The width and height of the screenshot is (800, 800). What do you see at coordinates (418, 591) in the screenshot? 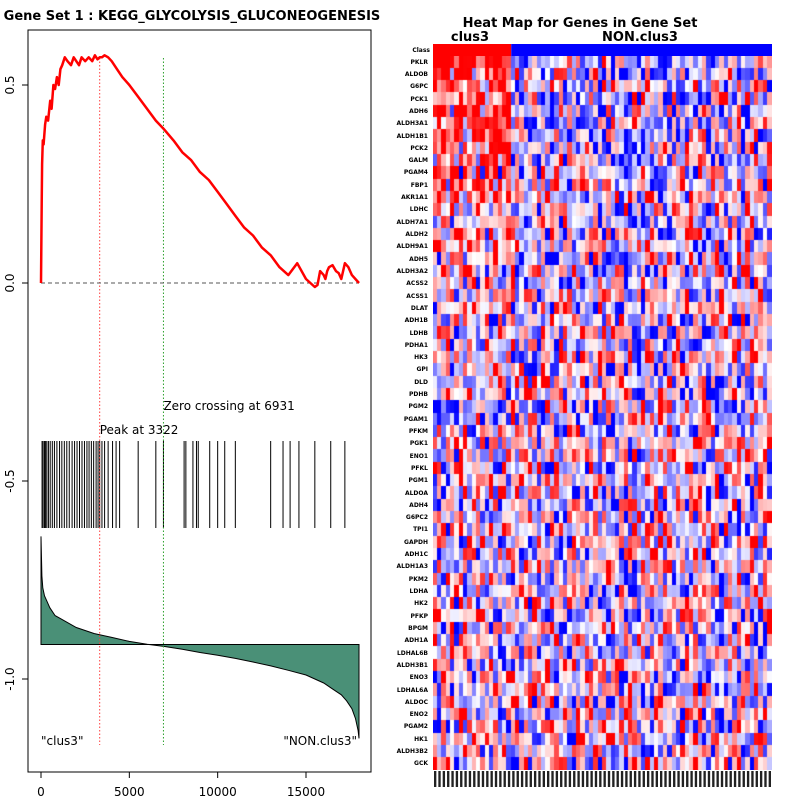
I see `gene-label: LDHA` at bounding box center [418, 591].